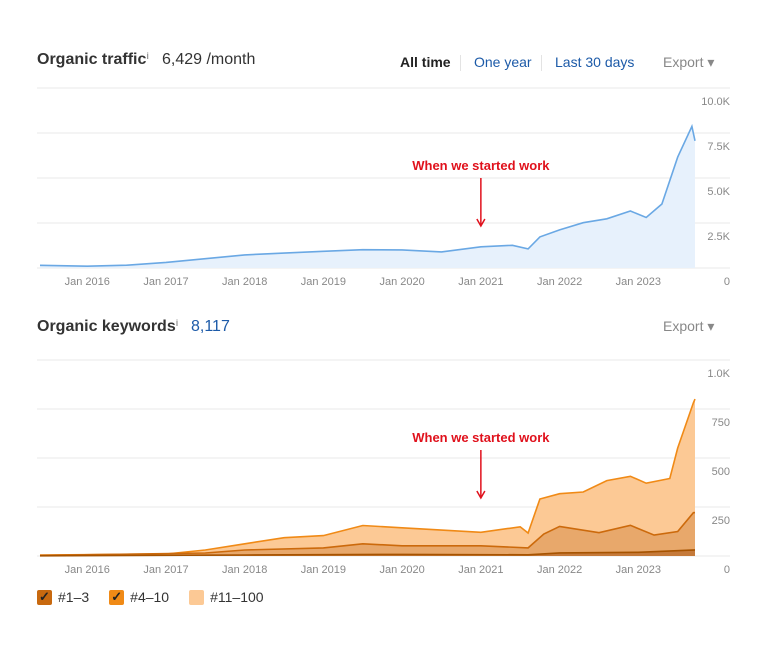  I want to click on chart-legend: ✓ #1–3 ✓ #4–10 #11–100, so click(150, 597).